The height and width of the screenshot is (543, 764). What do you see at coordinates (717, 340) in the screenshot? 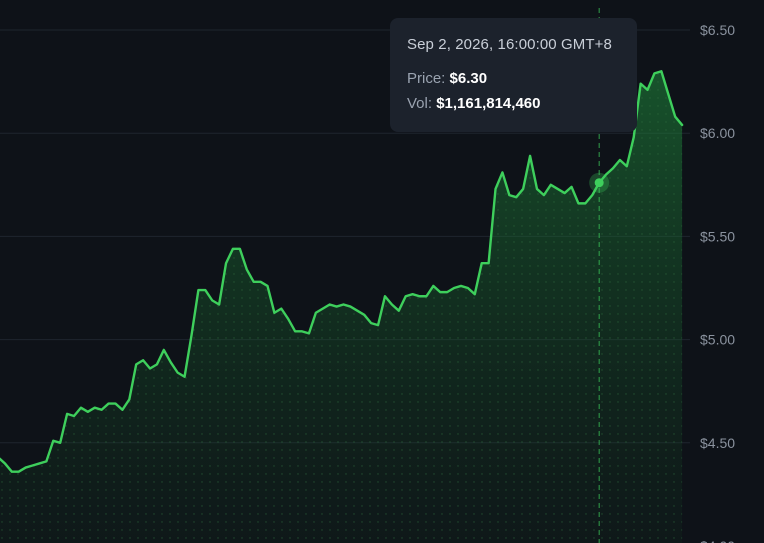
I see `y-tick-label: $5.00` at bounding box center [717, 340].